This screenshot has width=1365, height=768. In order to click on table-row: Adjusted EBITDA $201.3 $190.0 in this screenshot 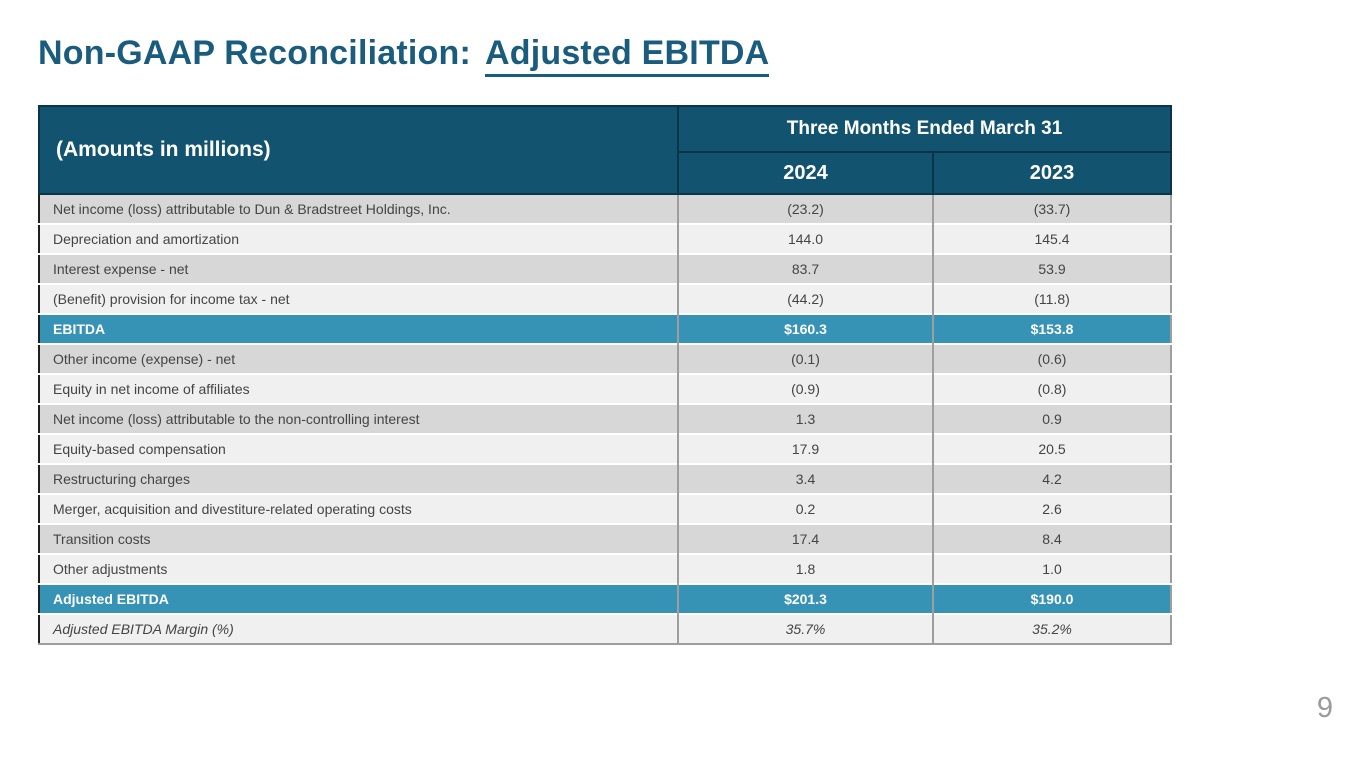, I will do `click(605, 598)`.